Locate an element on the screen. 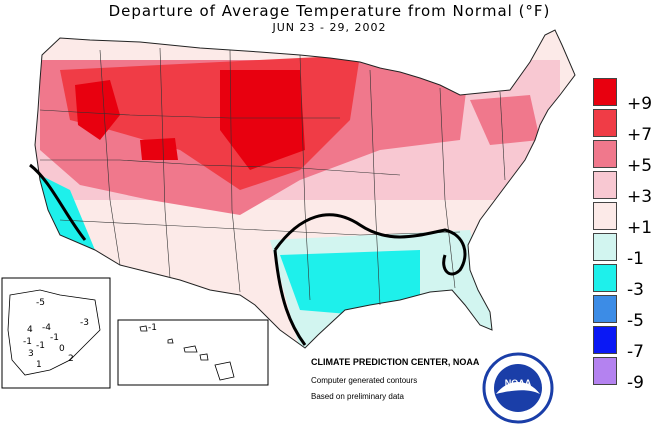  alaska-label: 2 is located at coordinates (71, 359).